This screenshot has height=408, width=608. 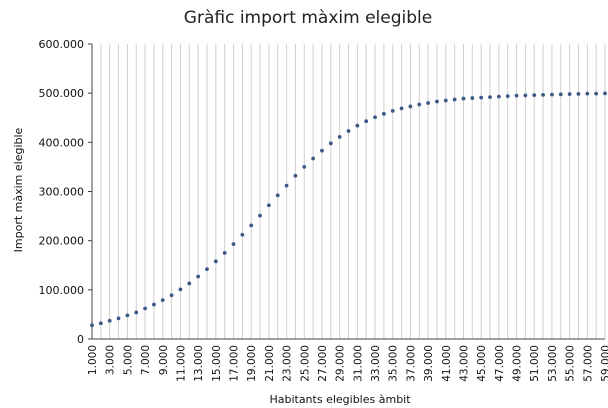 I want to click on x-tick-label: 11.000, so click(x=181, y=363).